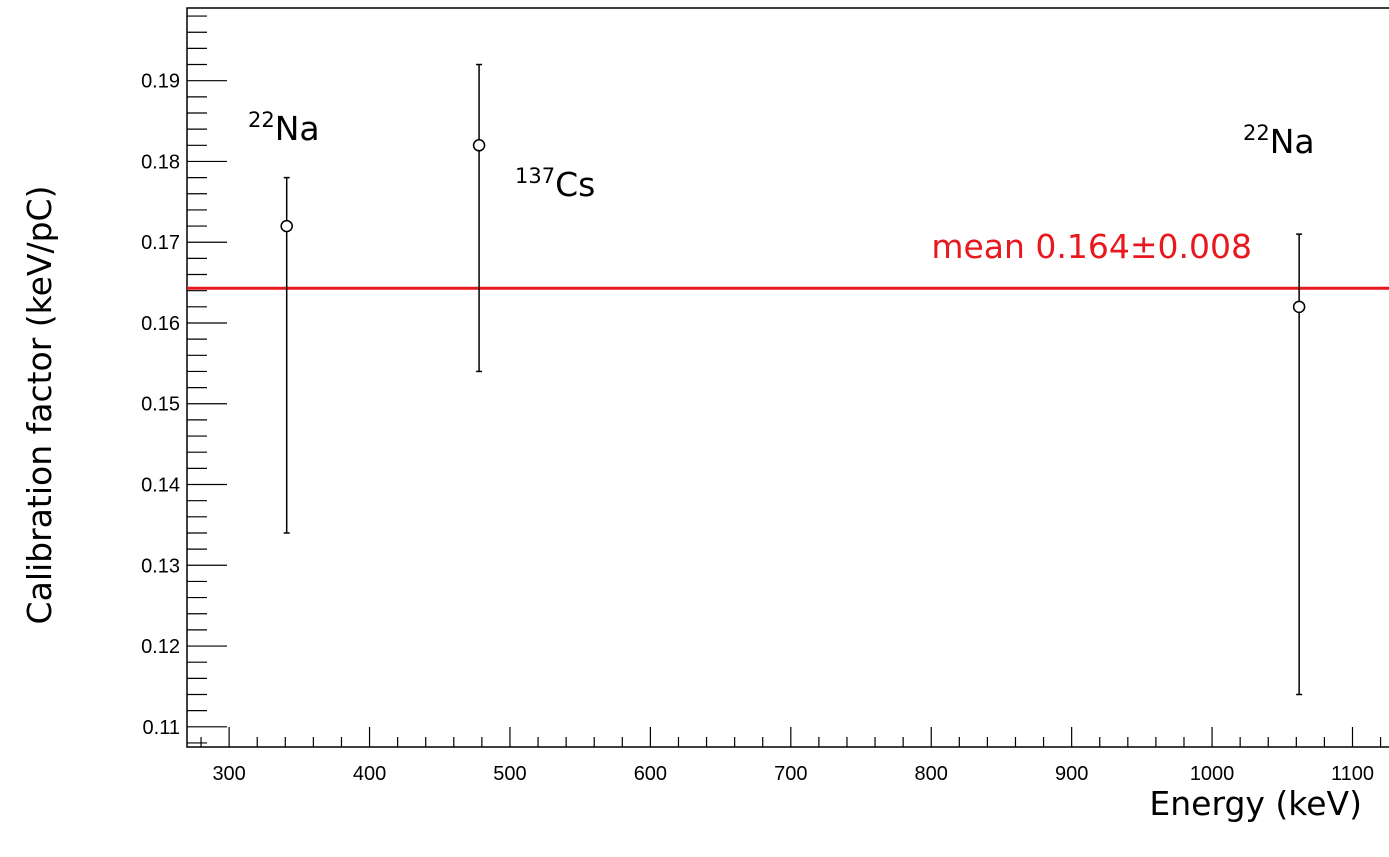 The height and width of the screenshot is (857, 1389). Describe the element at coordinates (39, 405) in the screenshot. I see `y-axis-title: Calibration factor (keV/pC)` at that location.